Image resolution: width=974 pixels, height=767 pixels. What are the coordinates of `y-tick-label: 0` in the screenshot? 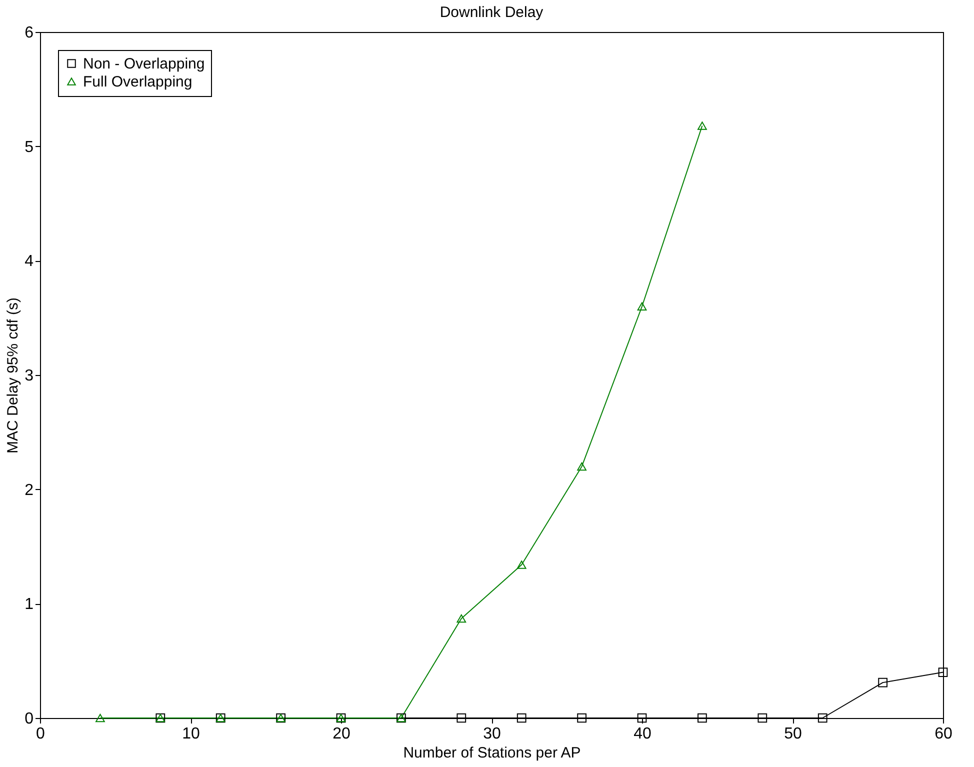 It's located at (29, 719).